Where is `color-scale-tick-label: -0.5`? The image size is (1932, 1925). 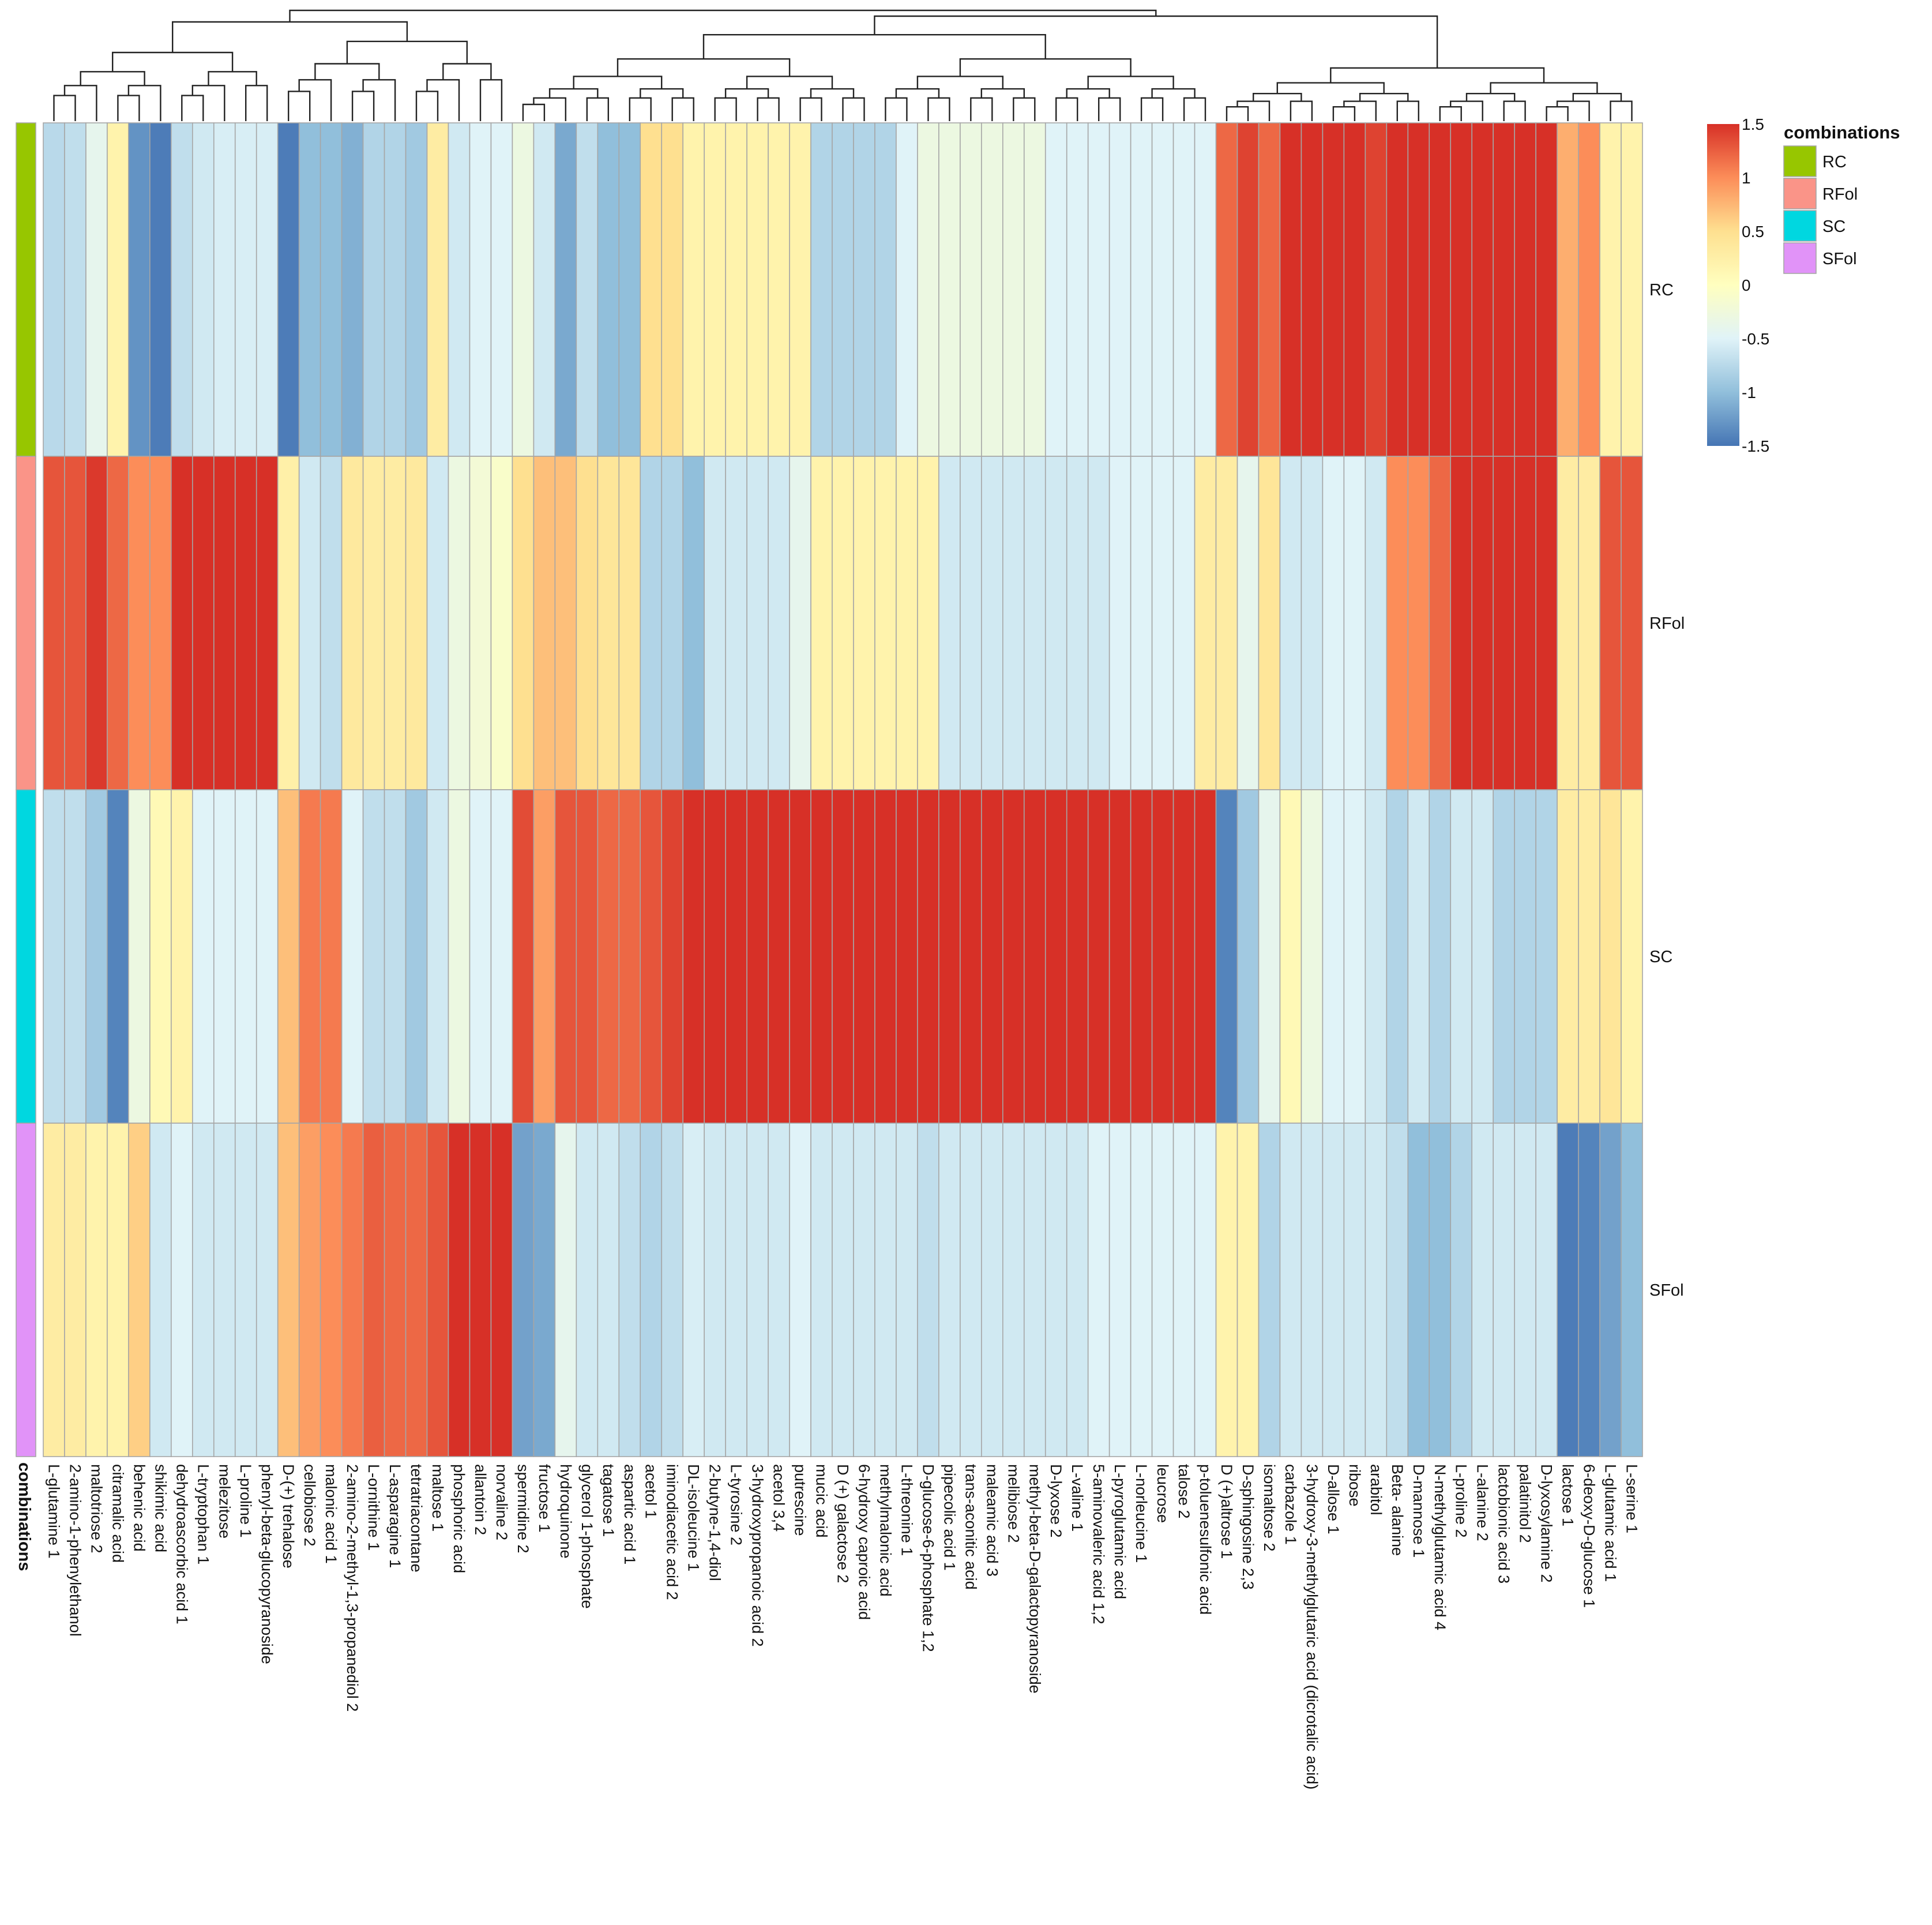 color-scale-tick-label: -0.5 is located at coordinates (1756, 339).